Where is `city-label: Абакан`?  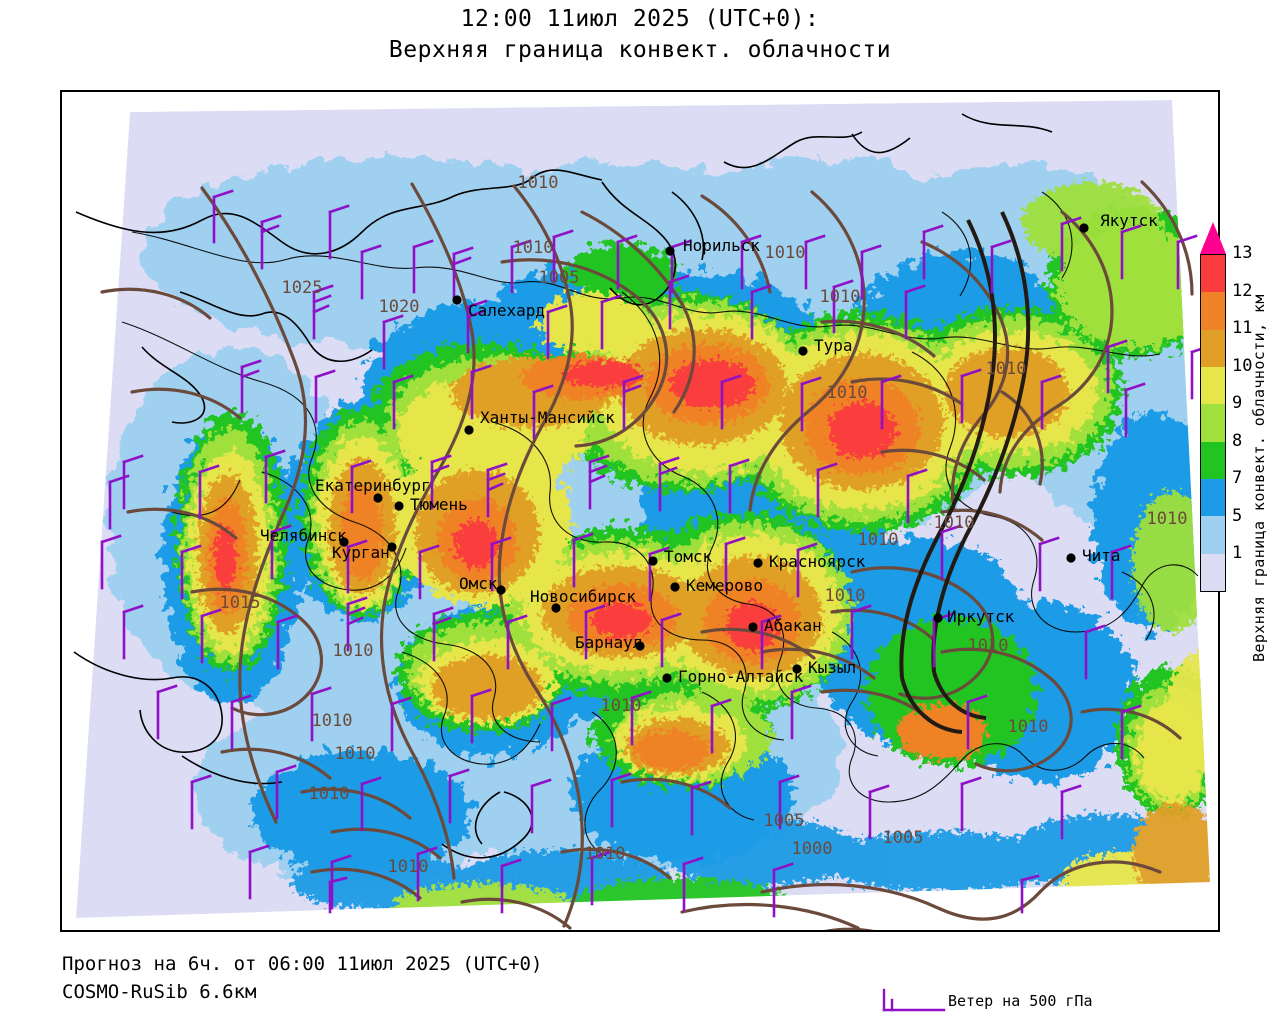
city-label: Абакан is located at coordinates (793, 625).